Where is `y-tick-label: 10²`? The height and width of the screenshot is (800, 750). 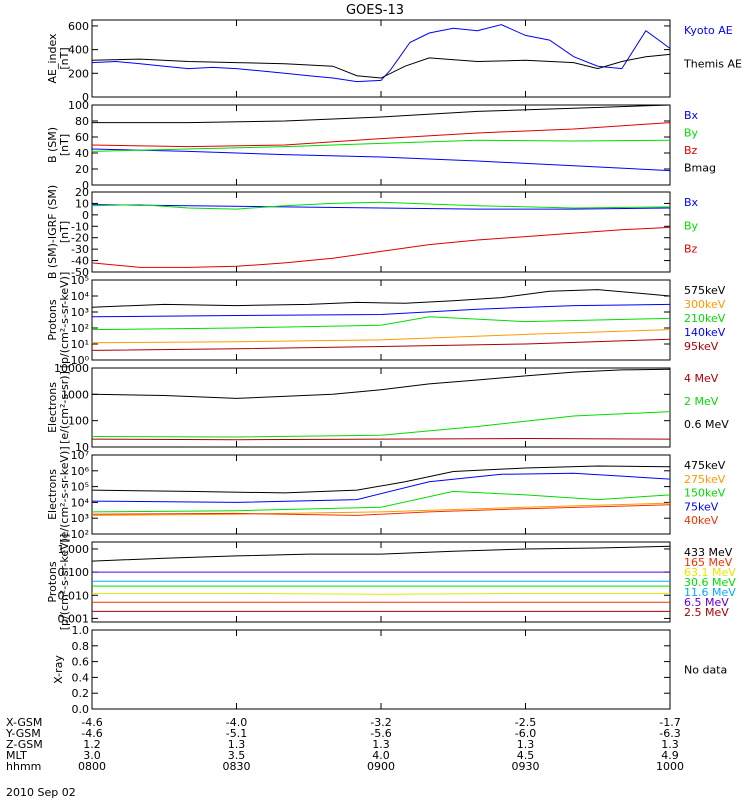
y-tick-label: 10² is located at coordinates (80, 534).